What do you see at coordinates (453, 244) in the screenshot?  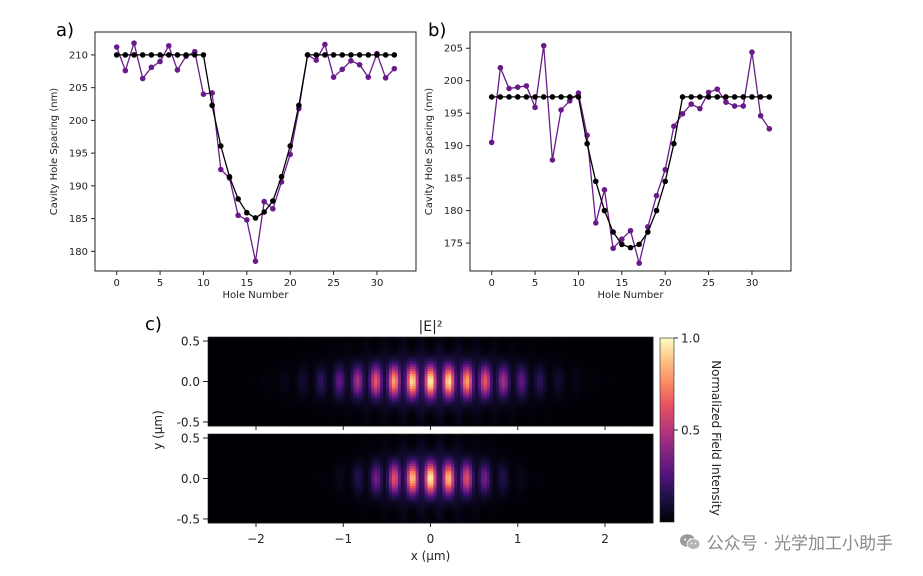 I see `y-tick-label: 175` at bounding box center [453, 244].